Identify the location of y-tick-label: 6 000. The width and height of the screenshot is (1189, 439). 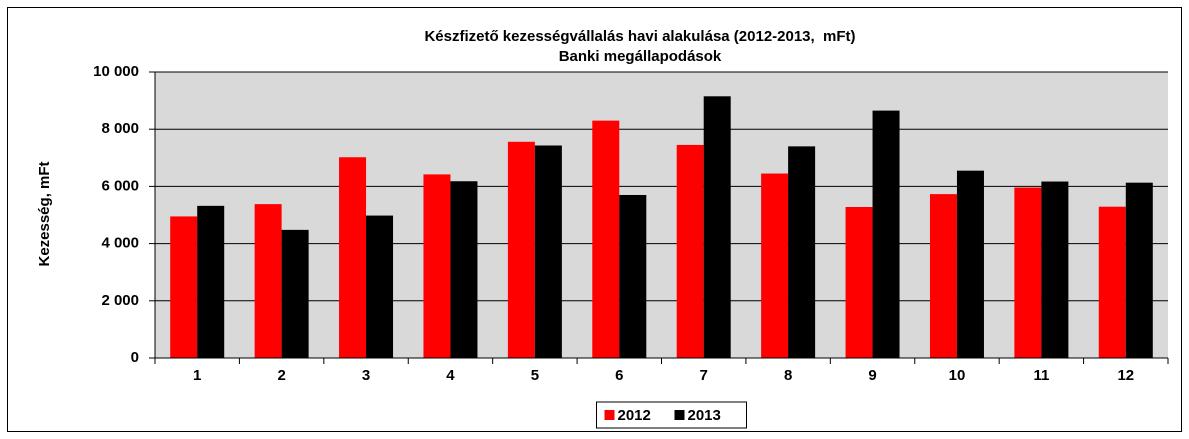
(120, 185).